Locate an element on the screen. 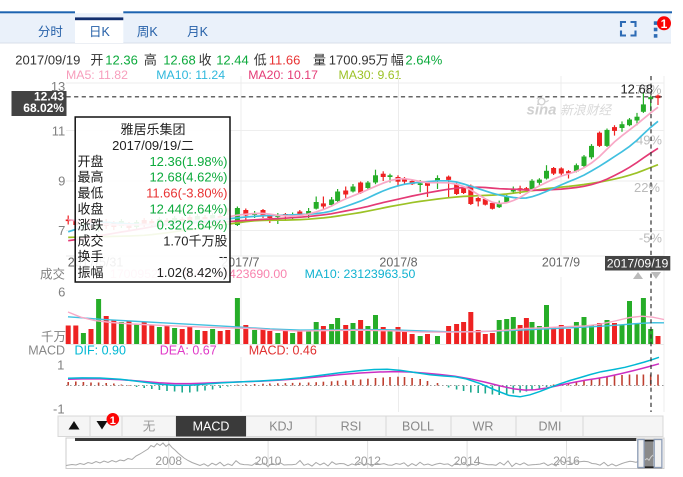 Image resolution: width=683 pixels, height=477 pixels. svg-text: 月K is located at coordinates (198, 32).